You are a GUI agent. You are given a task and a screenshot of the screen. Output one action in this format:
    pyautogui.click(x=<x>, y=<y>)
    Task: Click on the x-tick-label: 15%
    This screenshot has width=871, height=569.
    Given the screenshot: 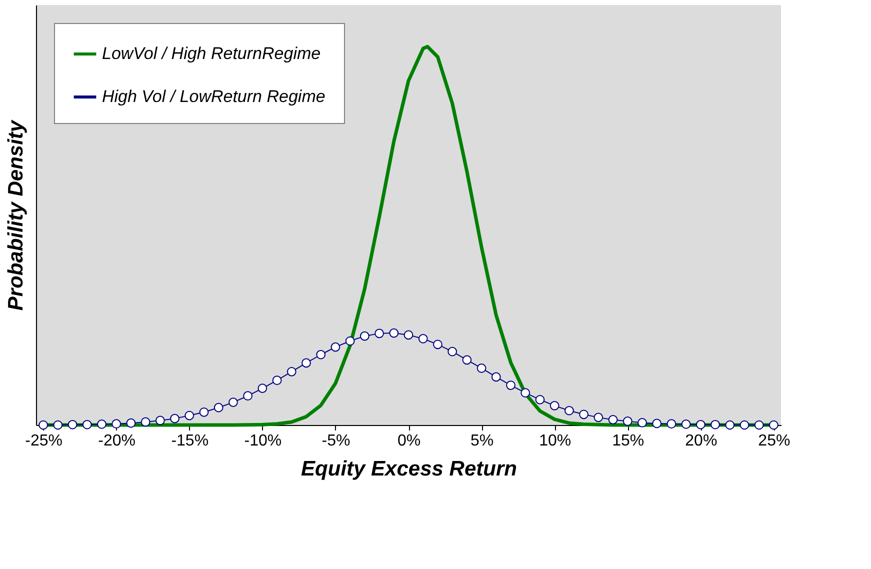 What is the action you would take?
    pyautogui.click(x=628, y=441)
    